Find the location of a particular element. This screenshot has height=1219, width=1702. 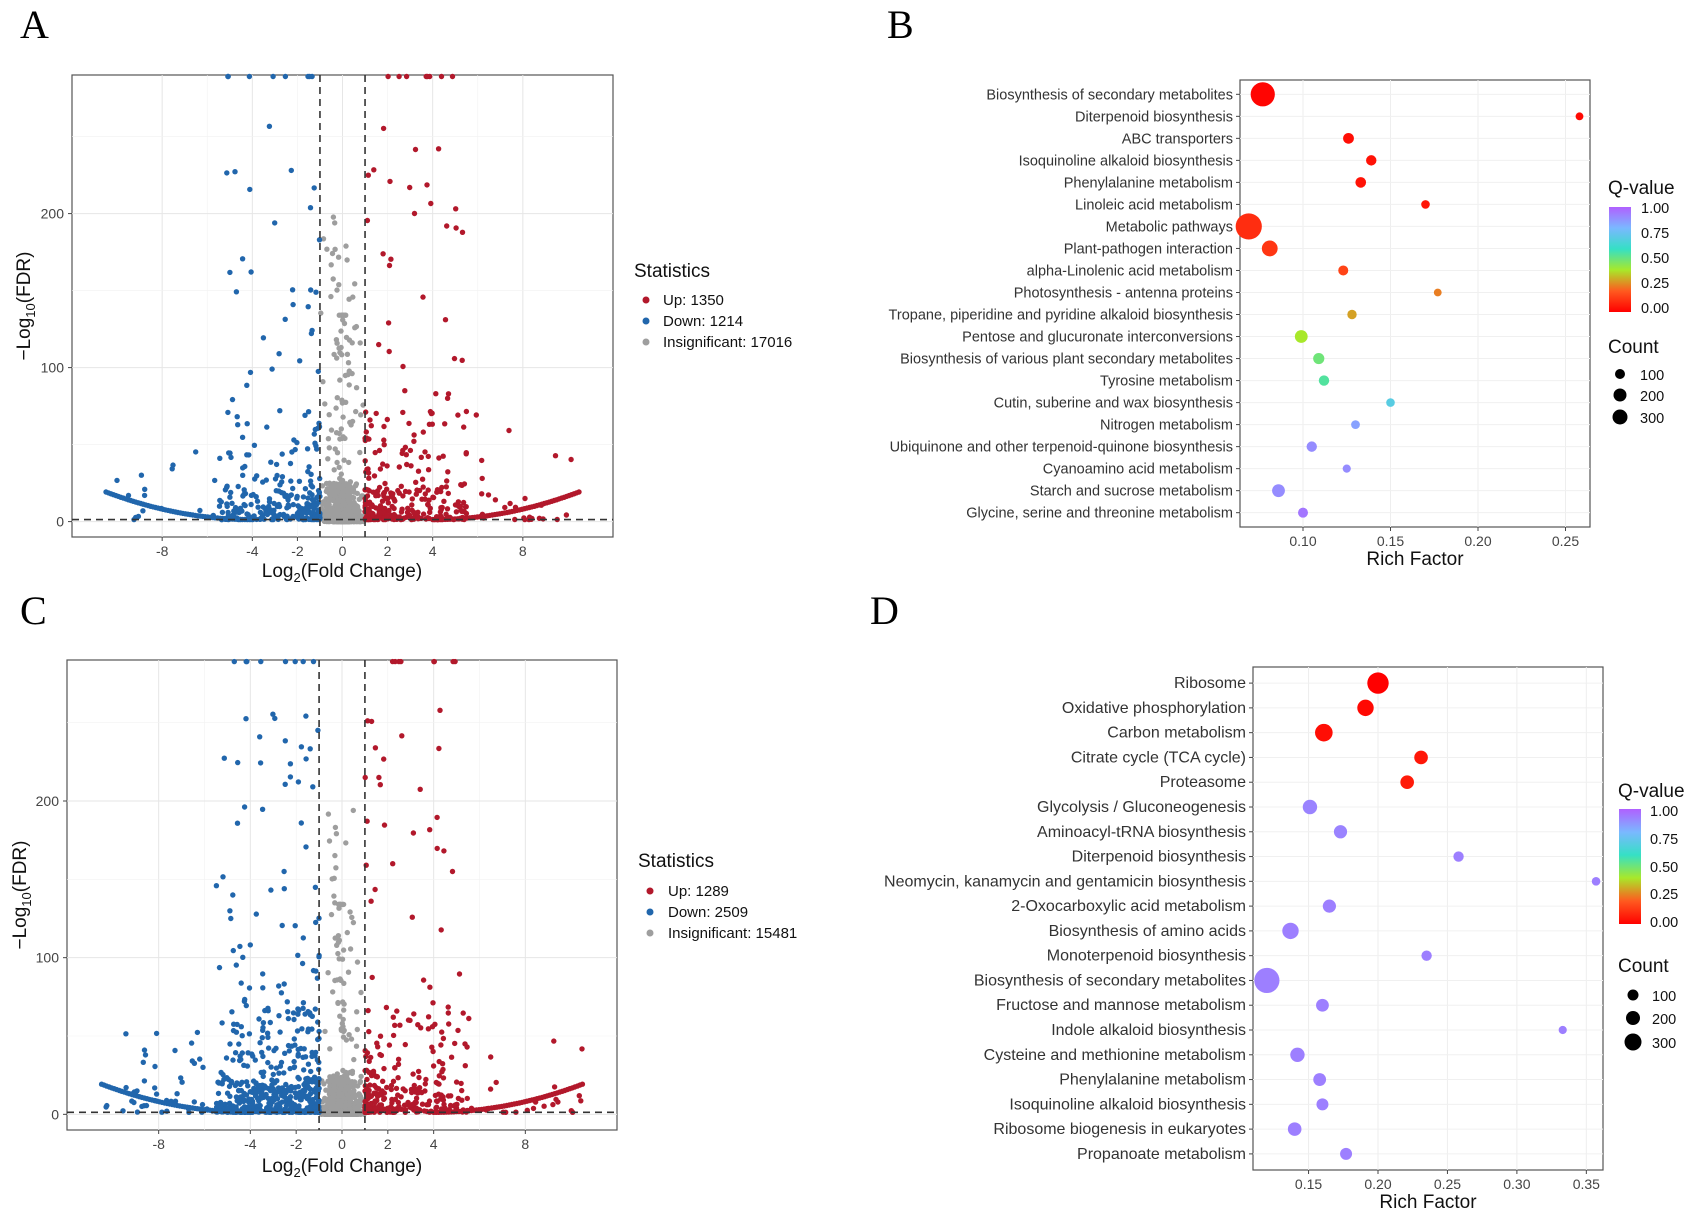

legend-down-label: Down: 2509 is located at coordinates (708, 912).